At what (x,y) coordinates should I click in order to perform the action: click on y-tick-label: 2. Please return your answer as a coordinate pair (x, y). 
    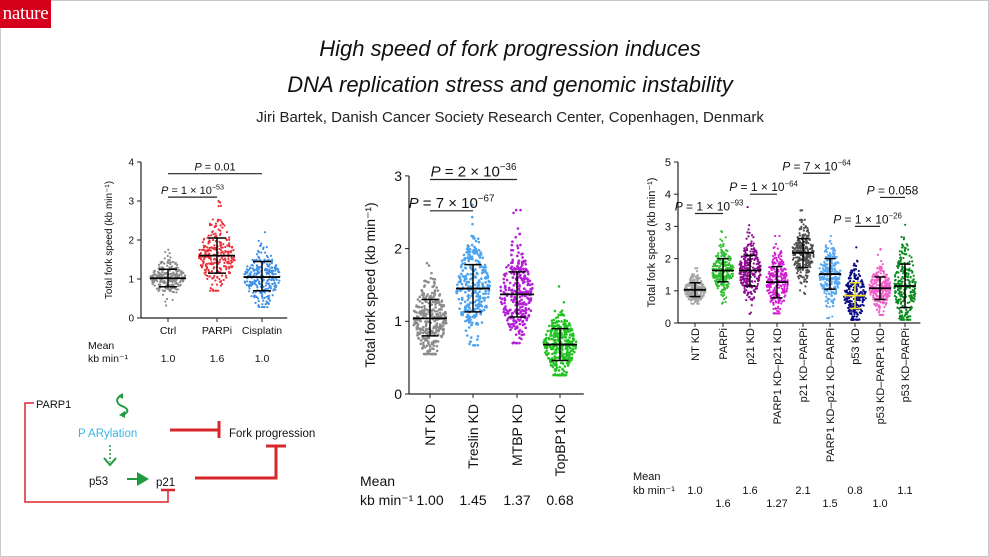
    Looking at the image, I should click on (668, 259).